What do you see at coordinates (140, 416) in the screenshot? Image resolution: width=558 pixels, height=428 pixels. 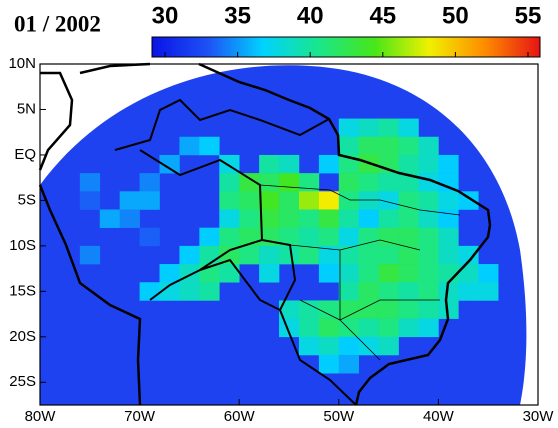 I see `x-tick-label: 70W` at bounding box center [140, 416].